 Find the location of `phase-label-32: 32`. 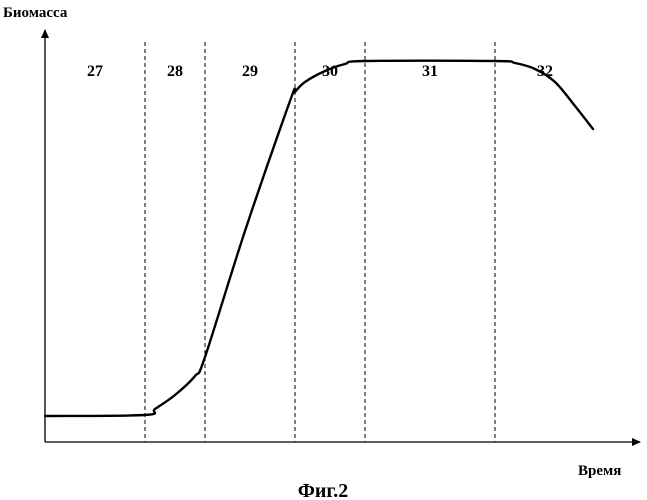

phase-label-32: 32 is located at coordinates (545, 71).